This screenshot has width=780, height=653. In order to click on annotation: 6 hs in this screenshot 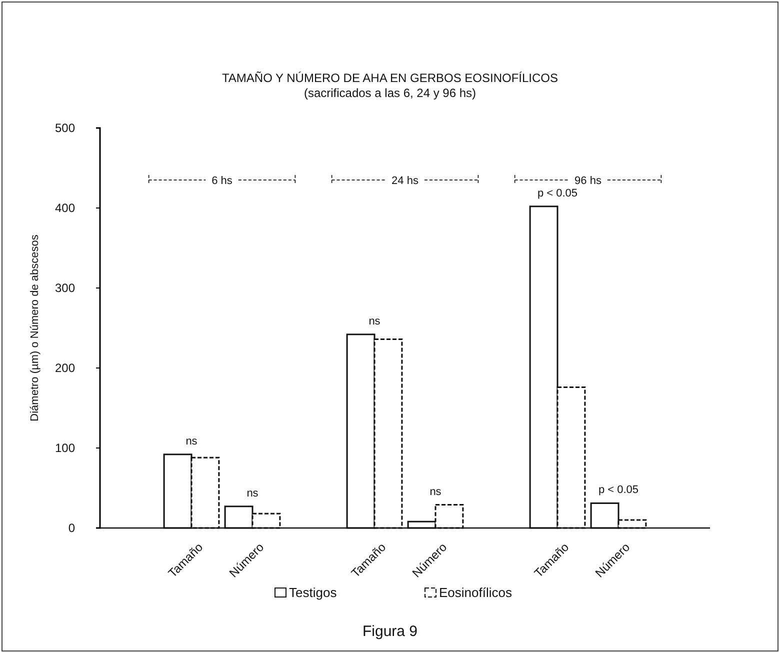, I will do `click(222, 181)`.